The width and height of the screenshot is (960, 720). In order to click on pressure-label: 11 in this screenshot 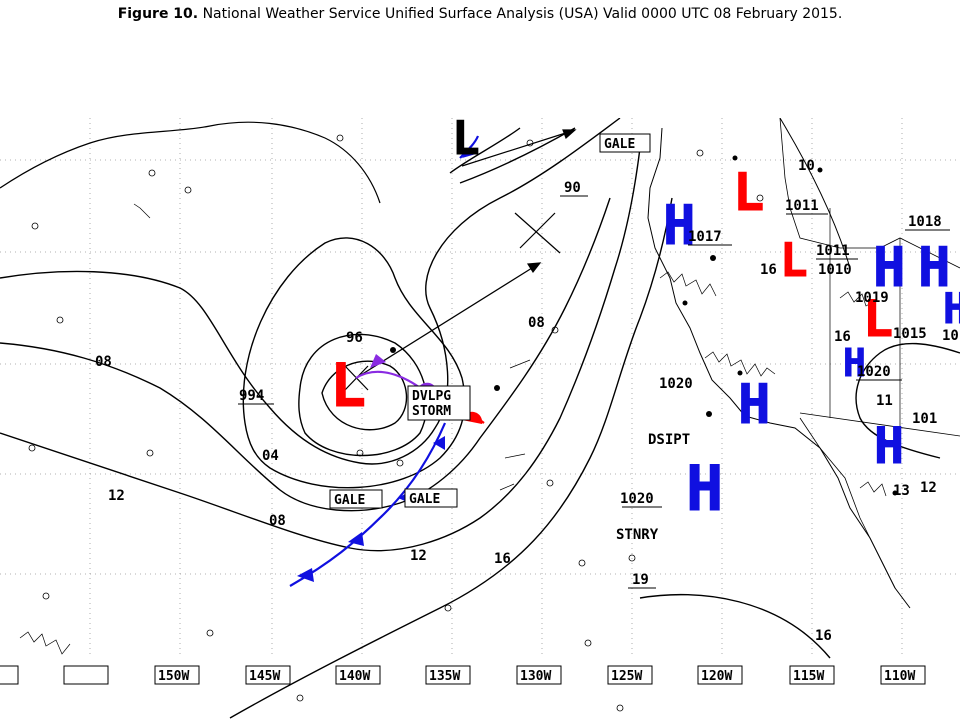, I will do `click(884, 401)`.